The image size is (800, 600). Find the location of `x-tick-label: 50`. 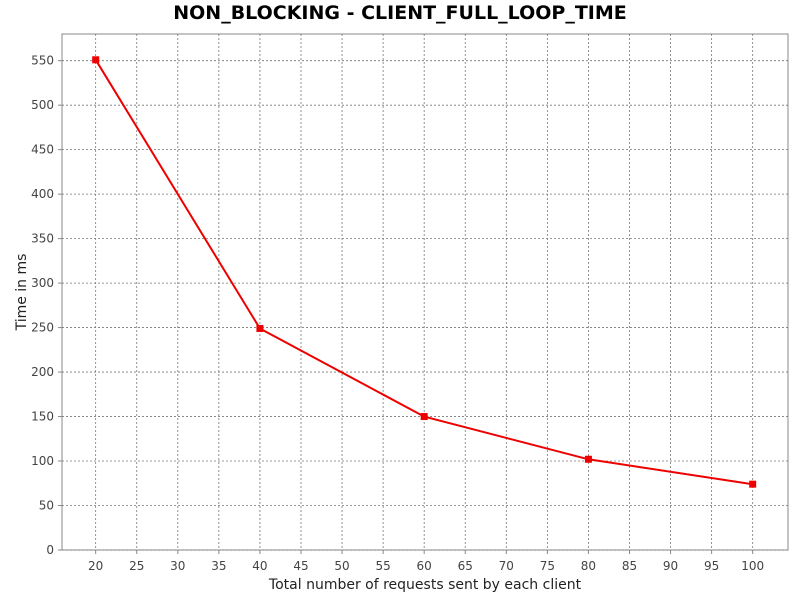

x-tick-label: 50 is located at coordinates (341, 566).